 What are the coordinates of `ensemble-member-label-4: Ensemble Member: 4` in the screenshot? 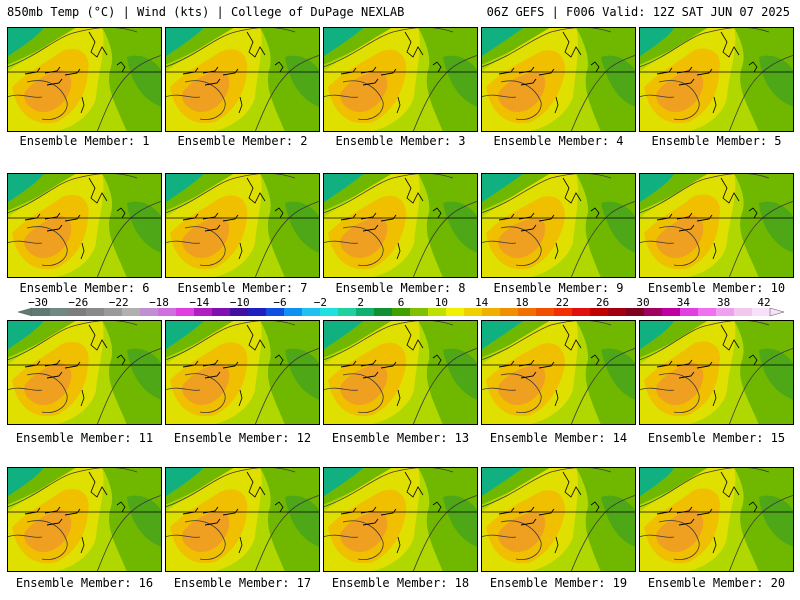 It's located at (558, 141).